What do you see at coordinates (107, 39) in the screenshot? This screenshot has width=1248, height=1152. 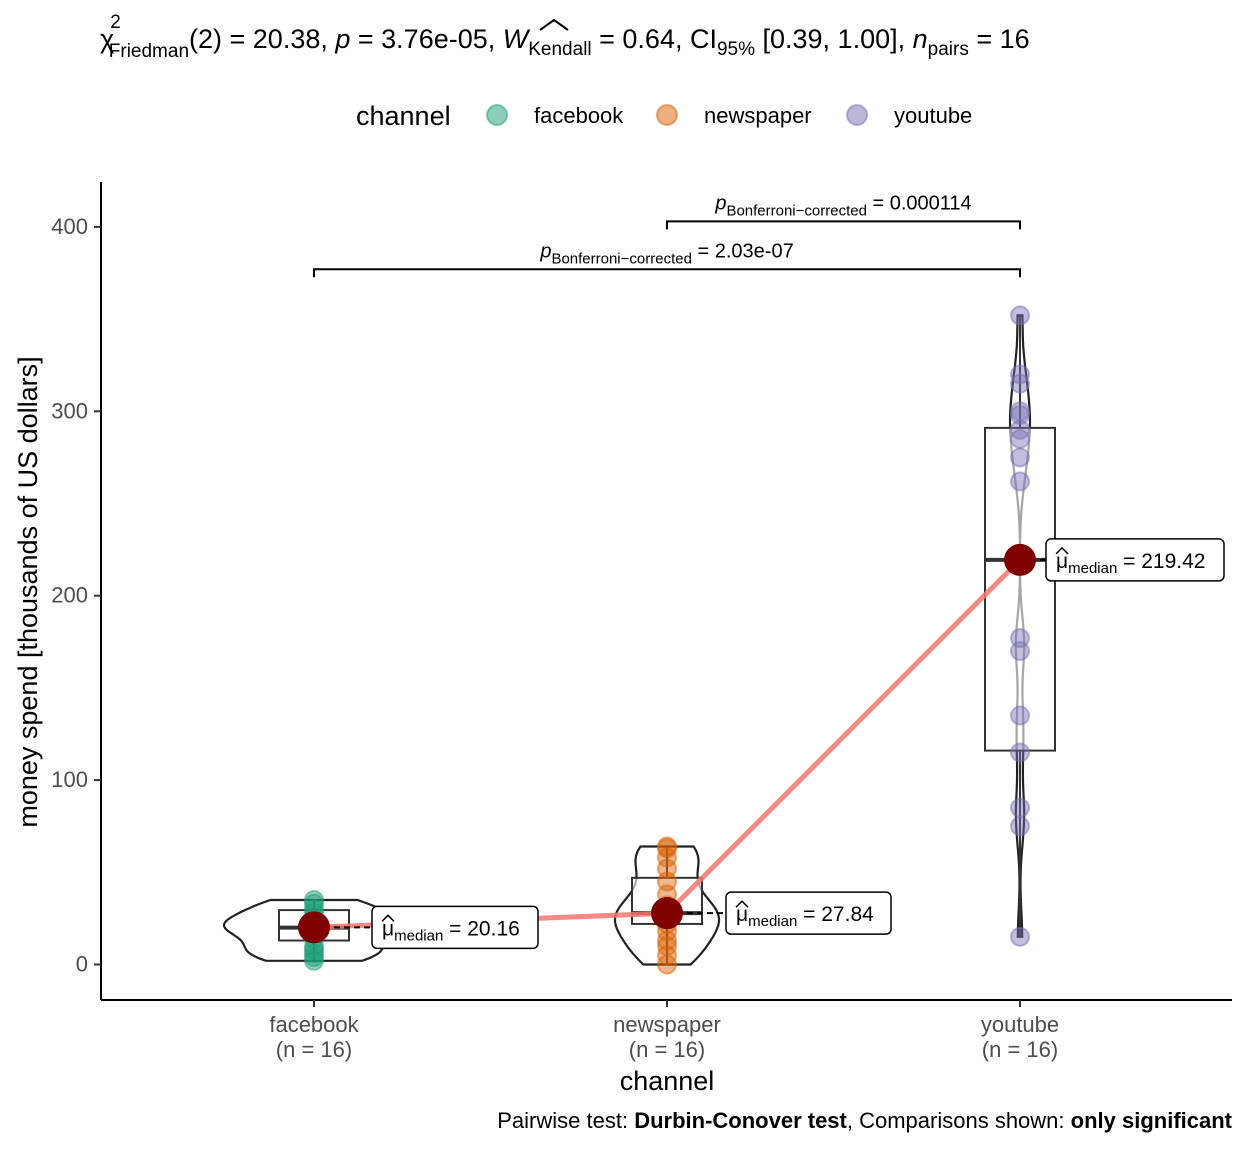 I see `subtitle-chi: χ` at bounding box center [107, 39].